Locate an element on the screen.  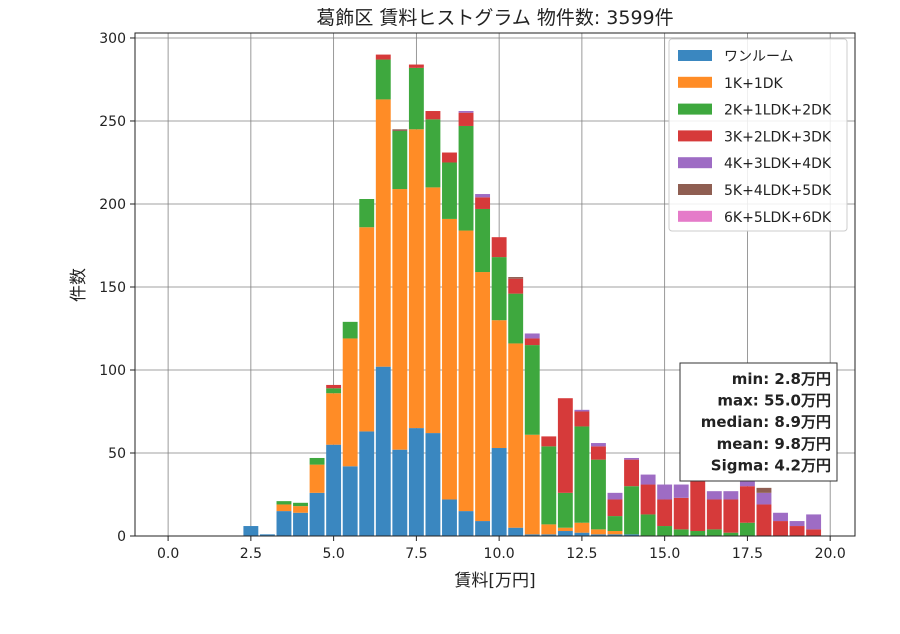
y-tick-label: 300 is located at coordinates (112, 39).